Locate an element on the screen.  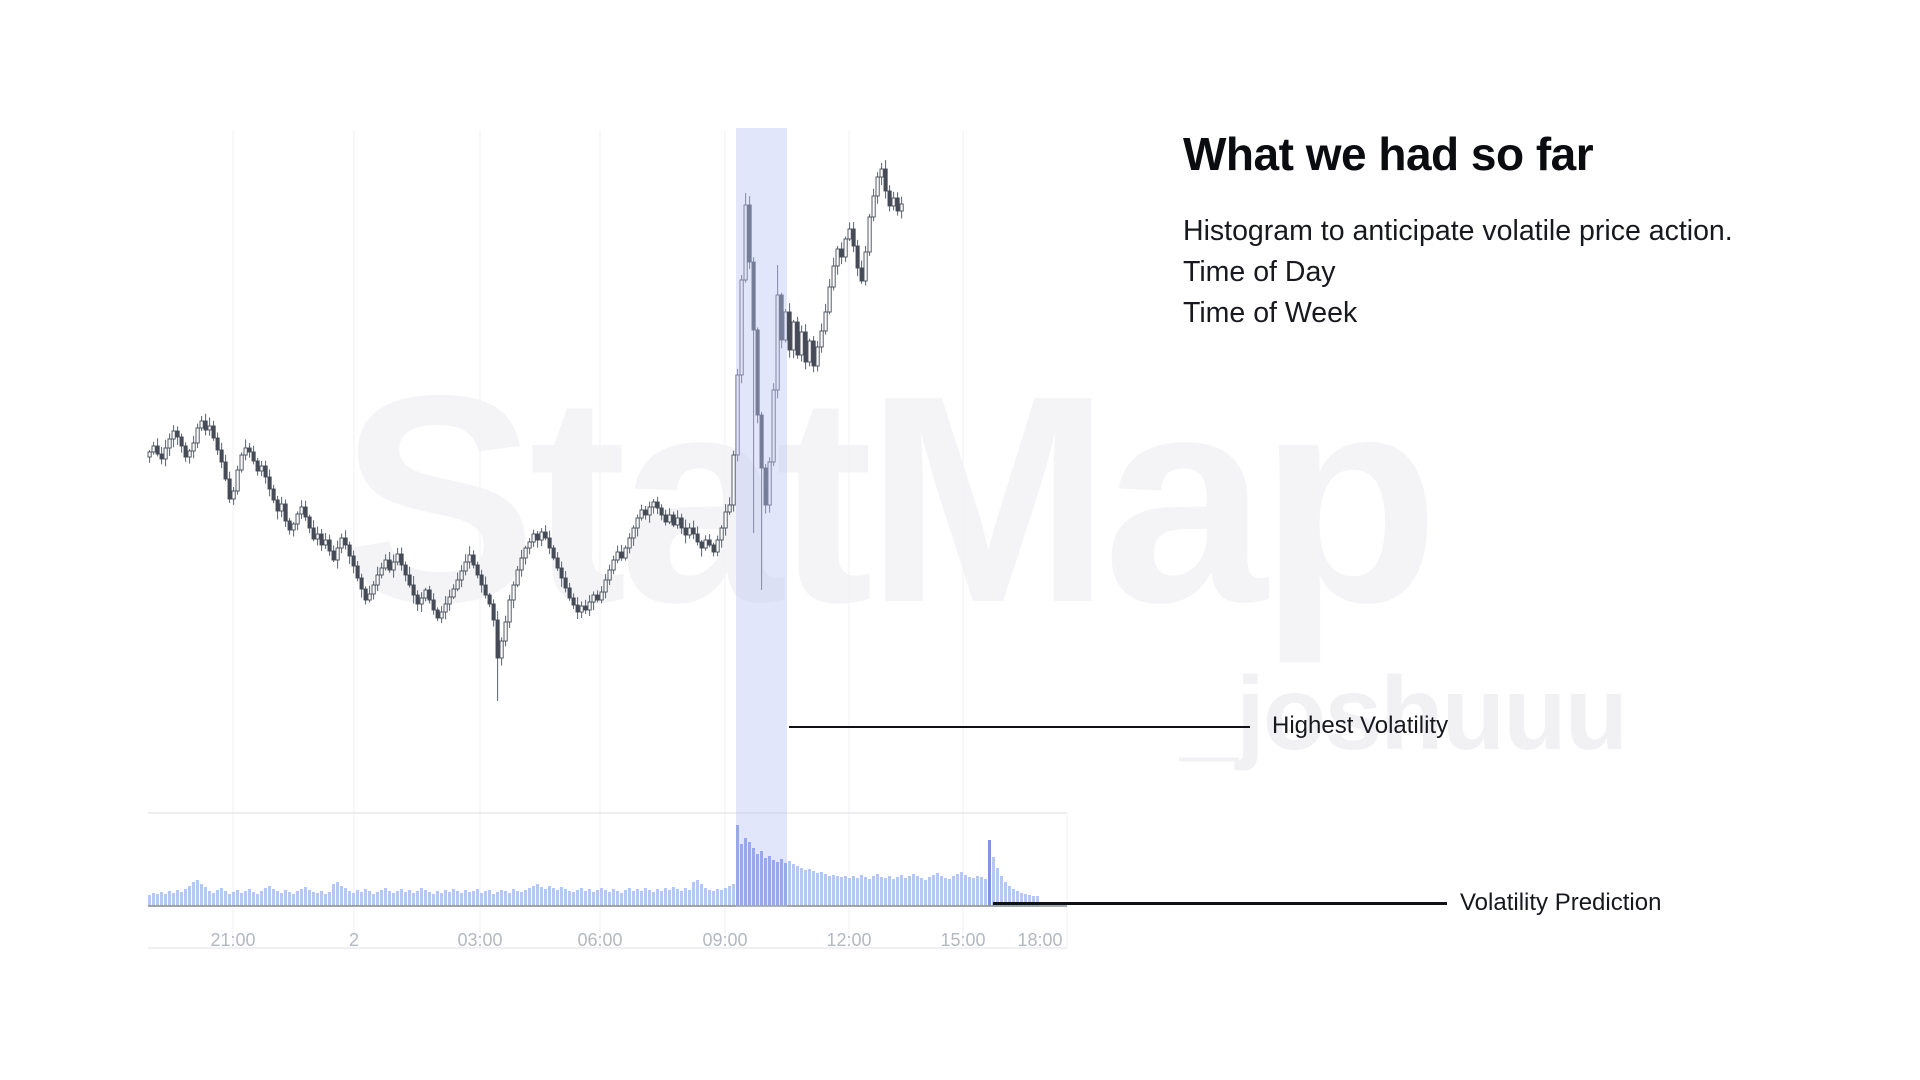
x-tick-label: 09:00 is located at coordinates (725, 940).